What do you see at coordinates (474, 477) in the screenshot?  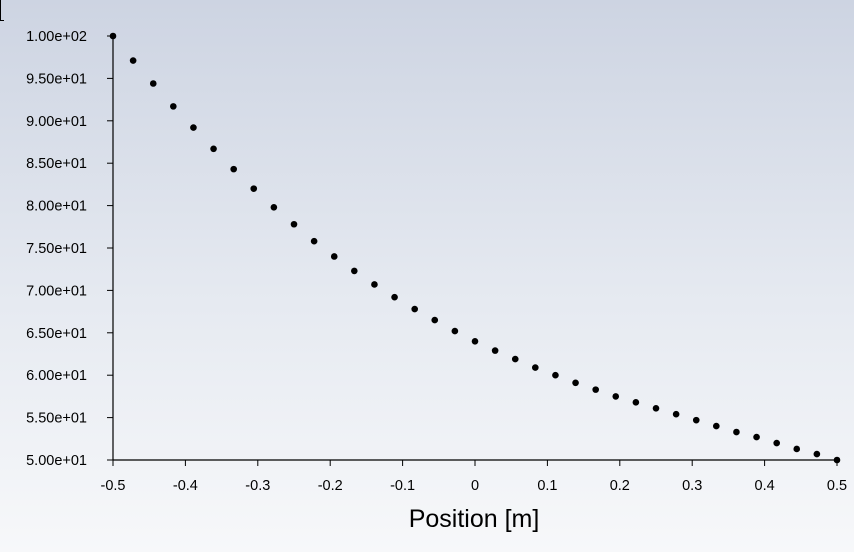 I see `x-axis-ticks: -0.5 -0.4 -0.3 -0.2 -0.1 0 0.1 0.2 0.3 0.4 0.5` at bounding box center [474, 477].